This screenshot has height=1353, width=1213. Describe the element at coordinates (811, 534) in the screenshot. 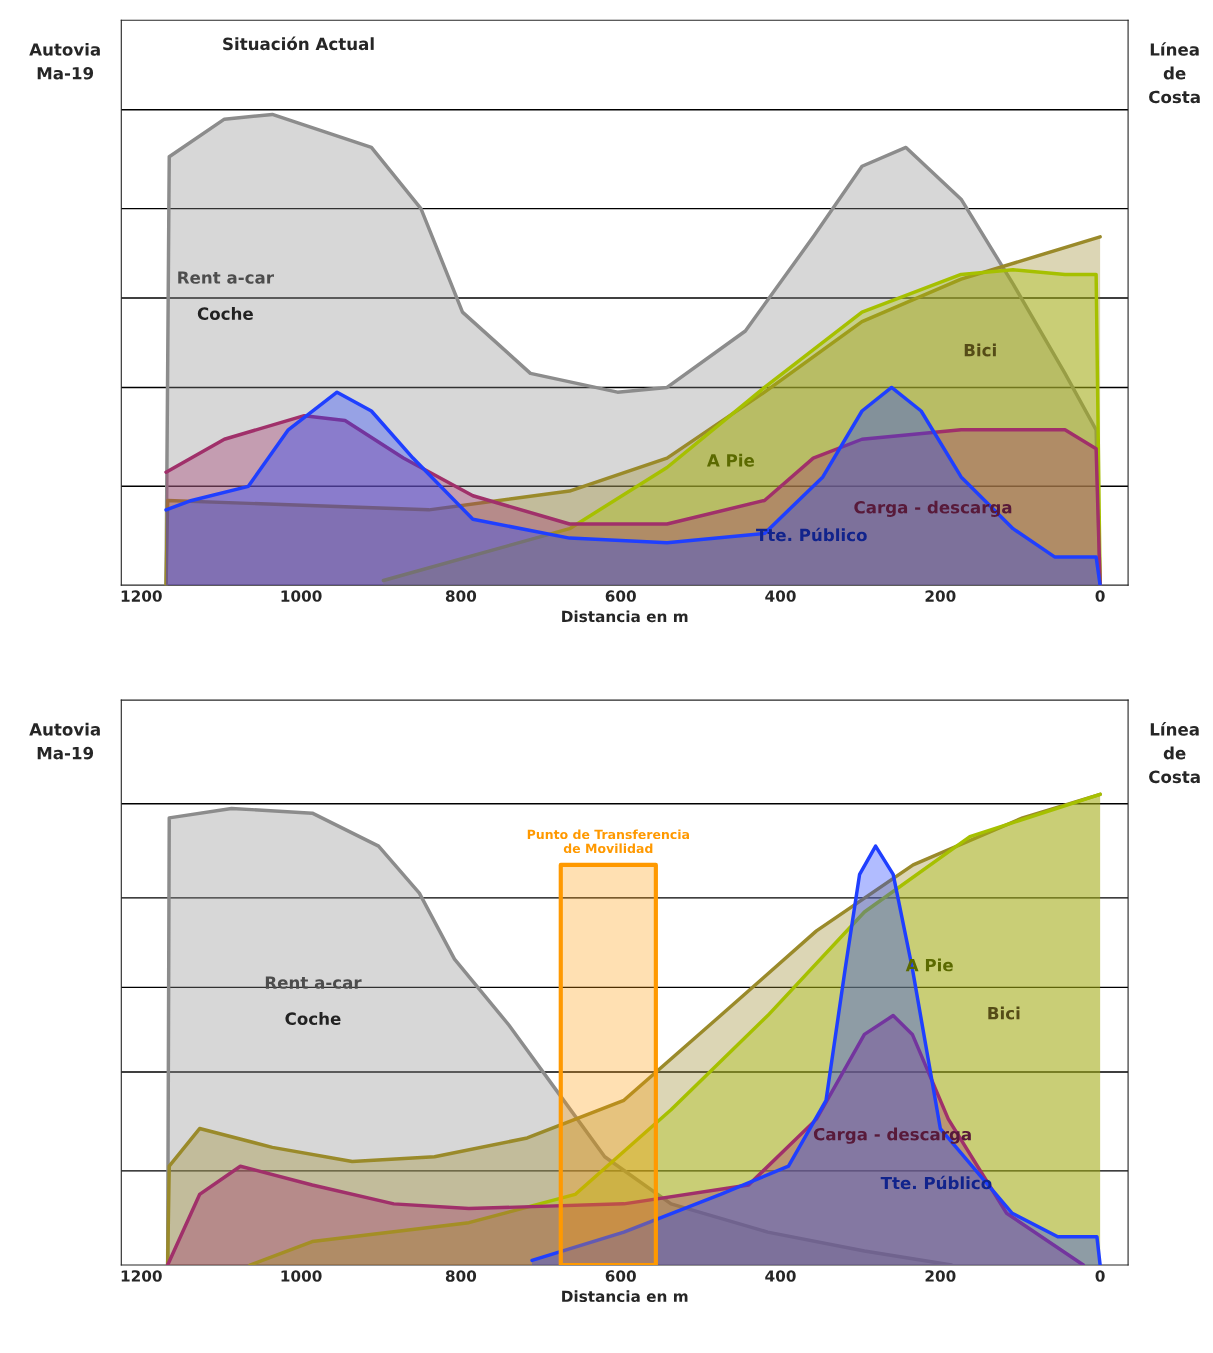

I see `series-label: Tte. Público` at that location.